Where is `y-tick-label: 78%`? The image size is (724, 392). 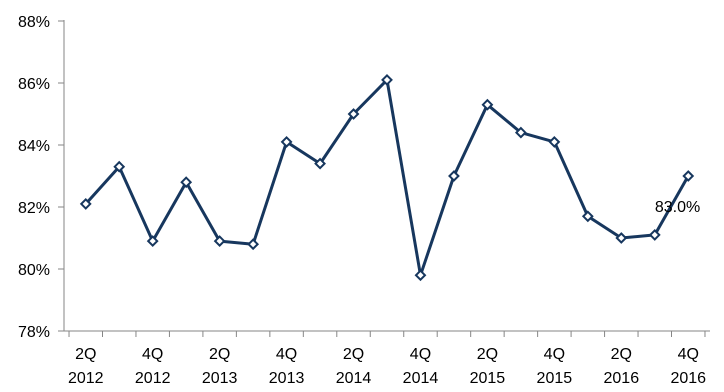 y-tick-label: 78% is located at coordinates (34, 332).